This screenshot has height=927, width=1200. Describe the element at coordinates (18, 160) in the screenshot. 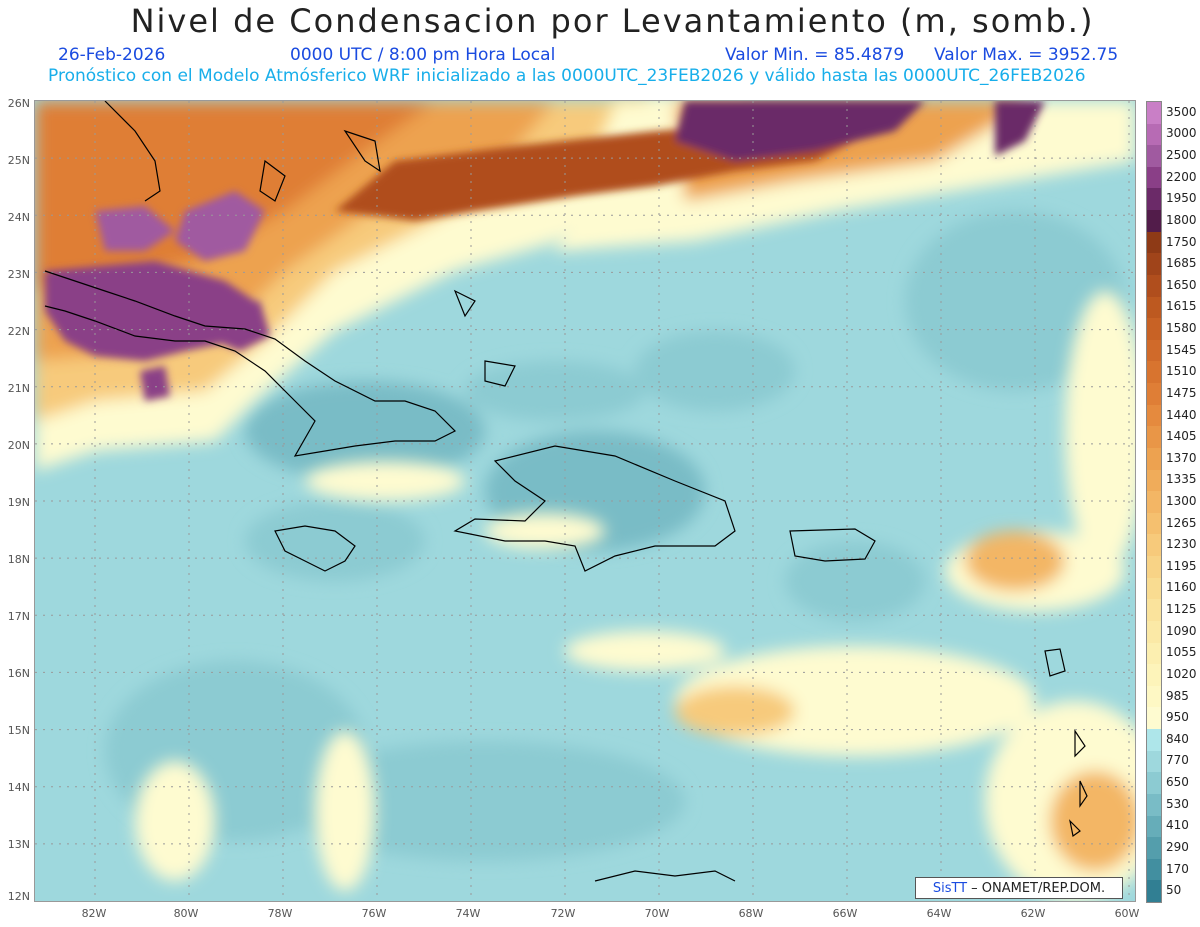

I see `lat-label: 25N` at that location.